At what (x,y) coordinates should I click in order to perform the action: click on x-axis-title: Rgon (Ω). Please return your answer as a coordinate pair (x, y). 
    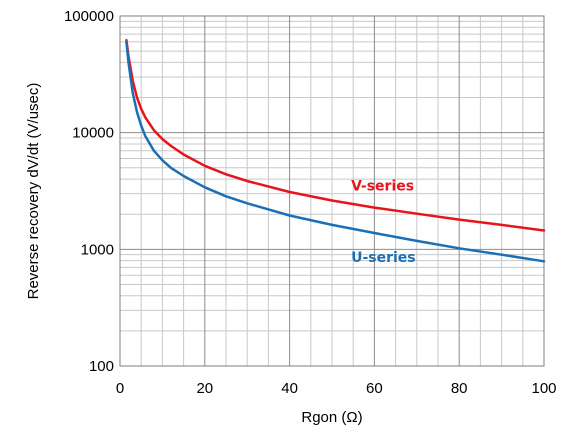
    Looking at the image, I should click on (331, 417).